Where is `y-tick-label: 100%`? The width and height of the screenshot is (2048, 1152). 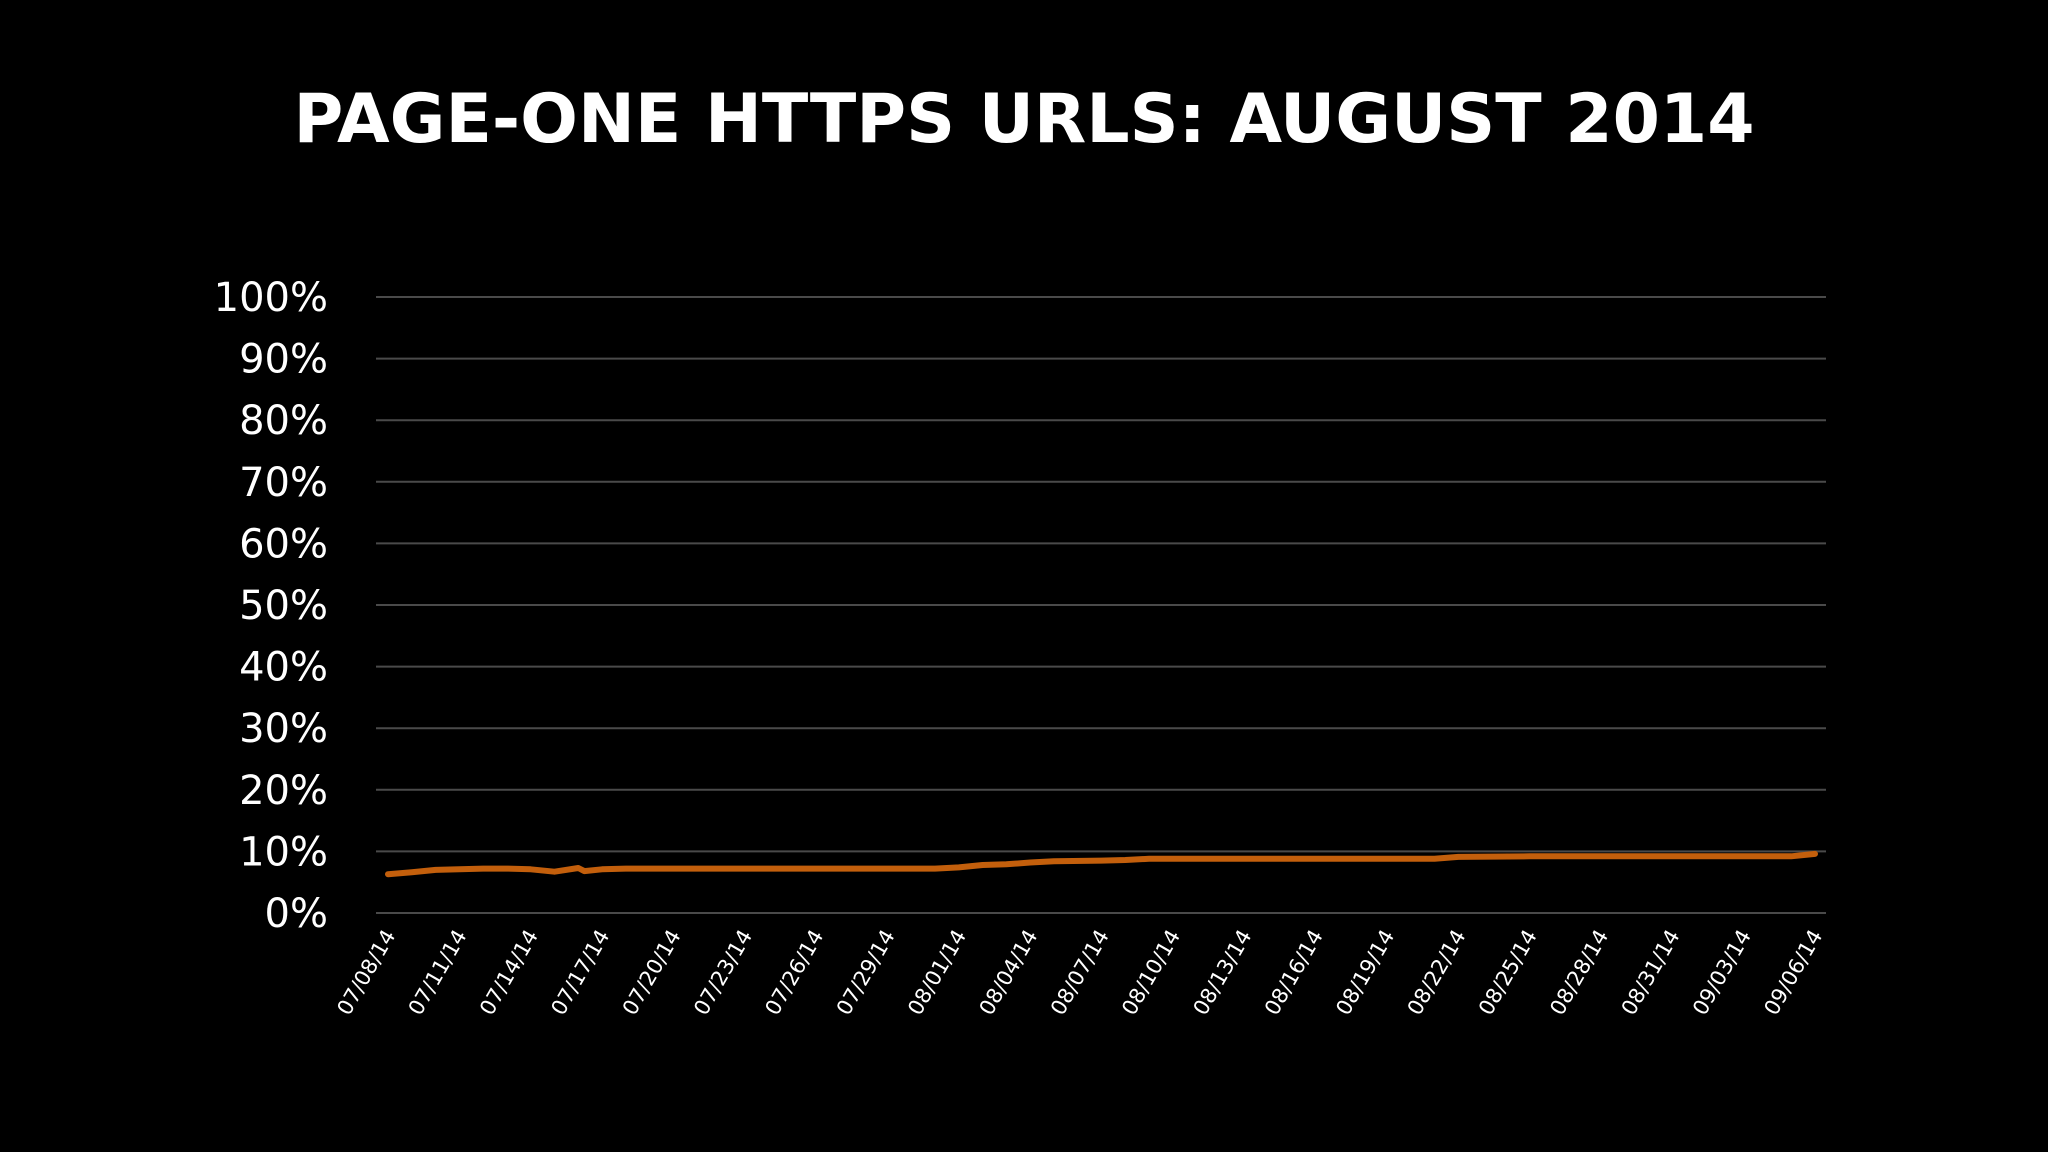
y-tick-label: 100% is located at coordinates (271, 298).